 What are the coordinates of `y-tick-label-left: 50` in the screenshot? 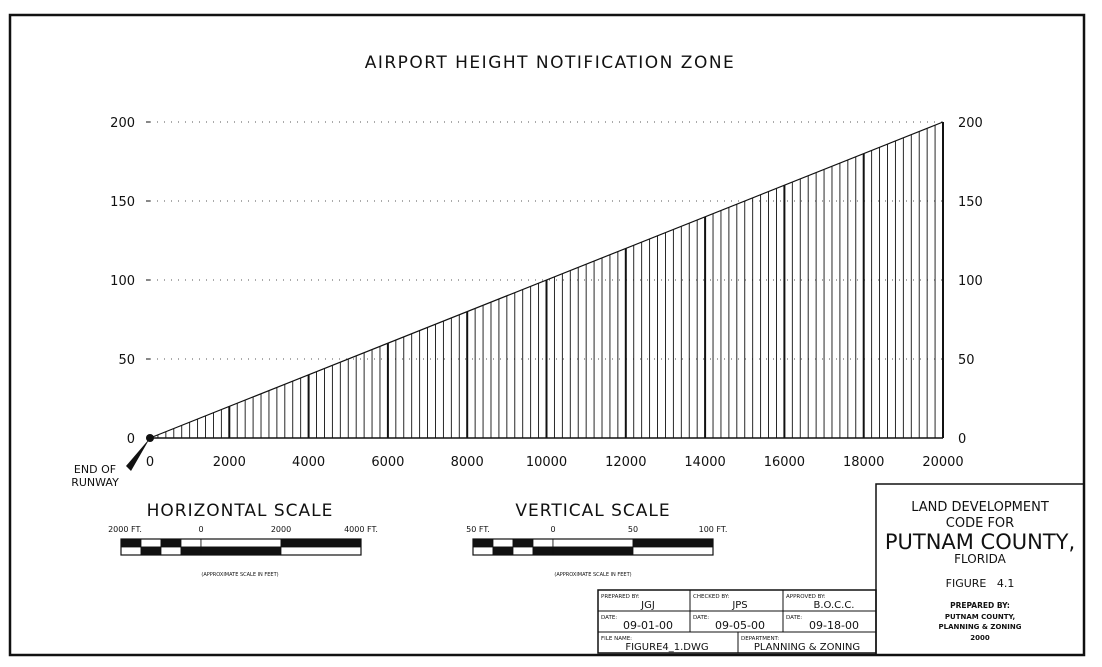 It's located at (126, 360).